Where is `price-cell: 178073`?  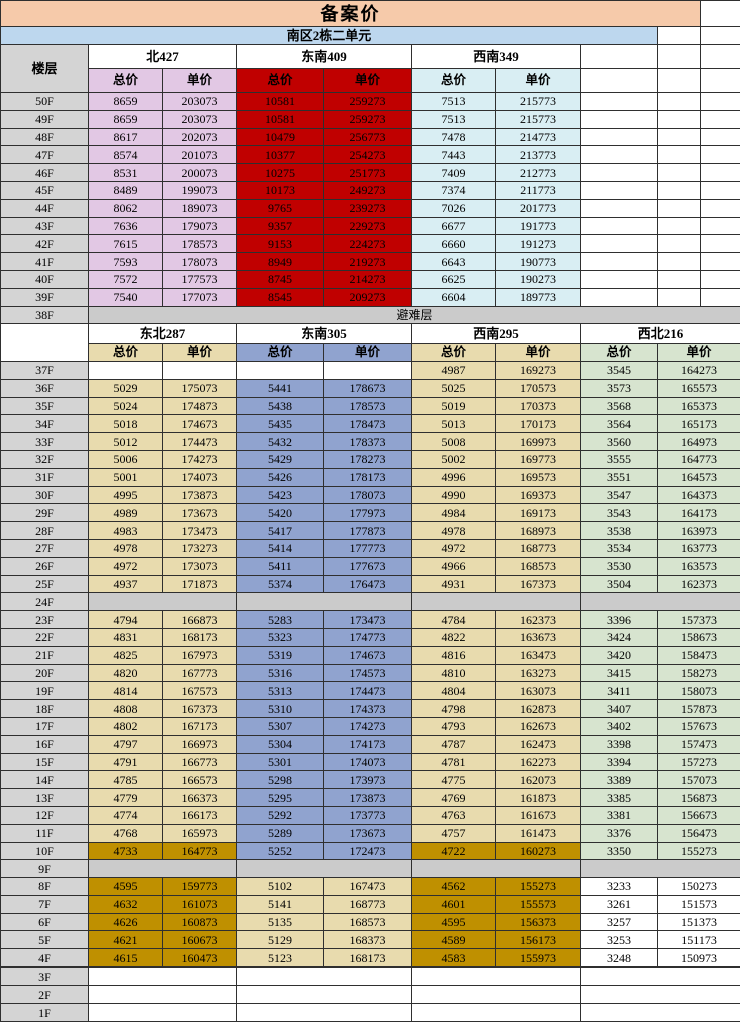 price-cell: 178073 is located at coordinates (367, 495).